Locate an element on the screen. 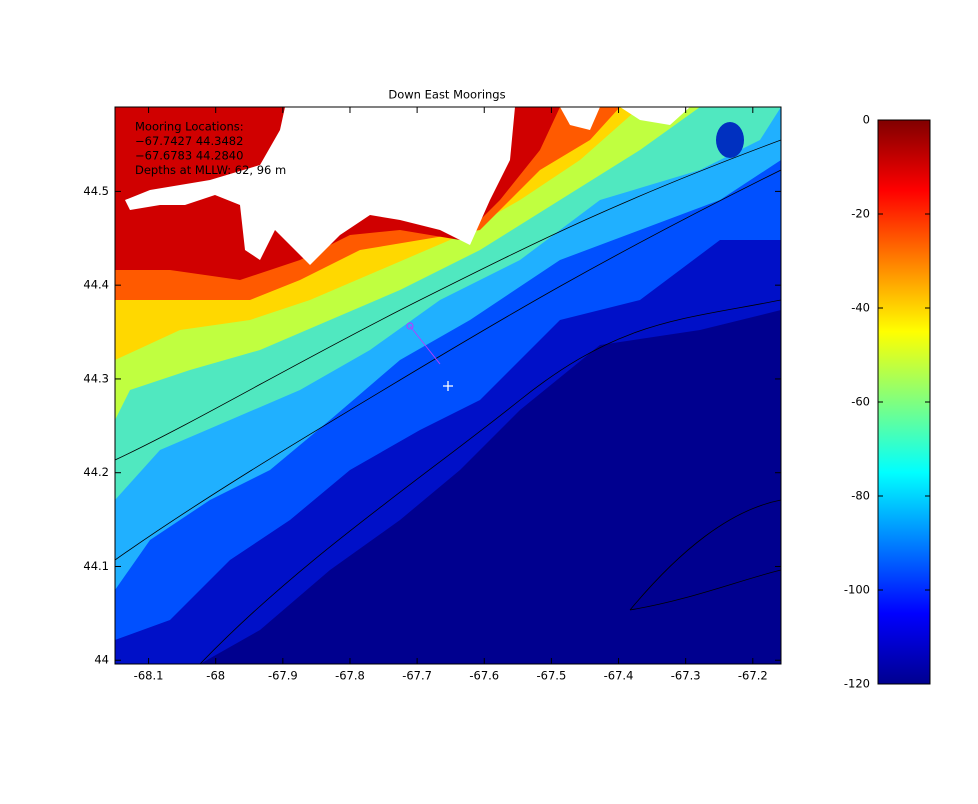  annotation: −67.7427 44.3482 is located at coordinates (189, 141).